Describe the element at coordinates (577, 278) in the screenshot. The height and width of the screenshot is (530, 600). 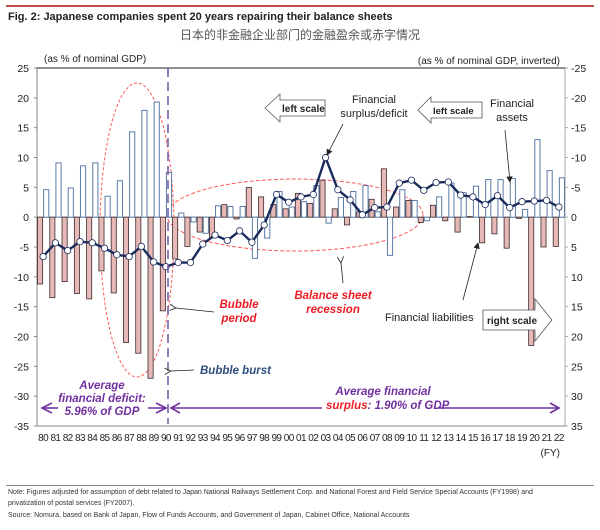
I see `right-tick-label: 10` at that location.